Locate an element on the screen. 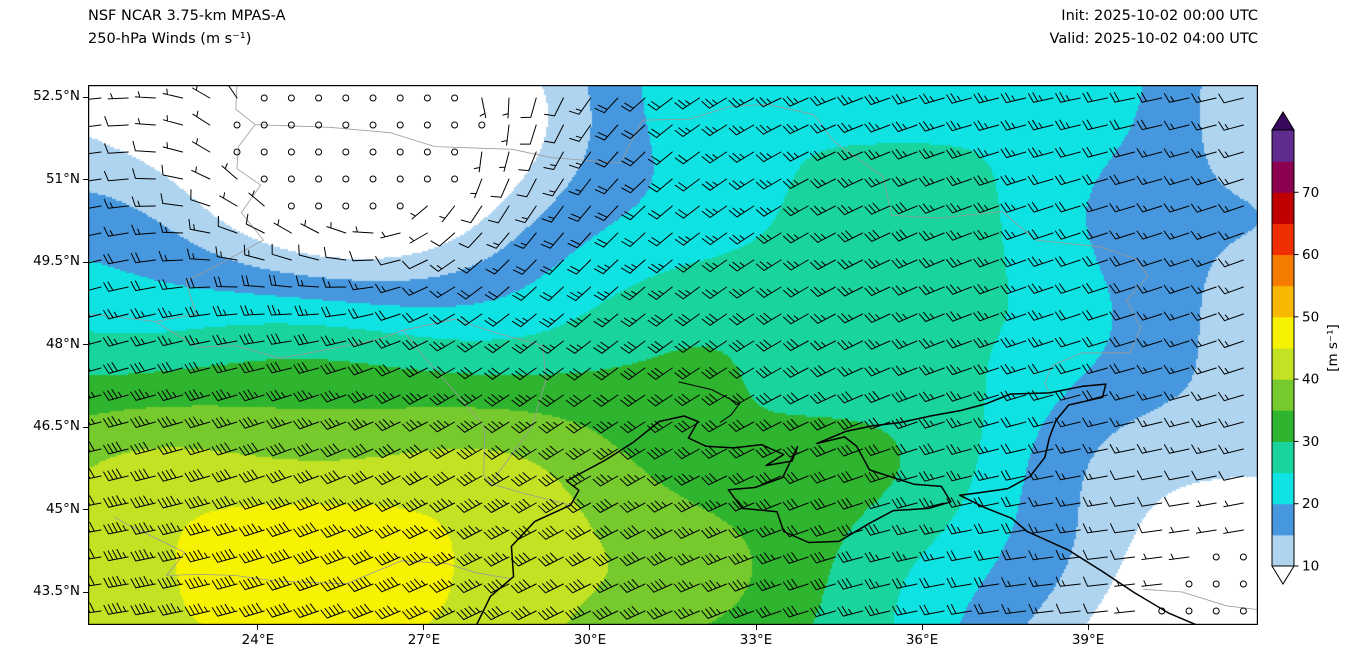  y-tick-label: 46.5°N is located at coordinates (56, 426).